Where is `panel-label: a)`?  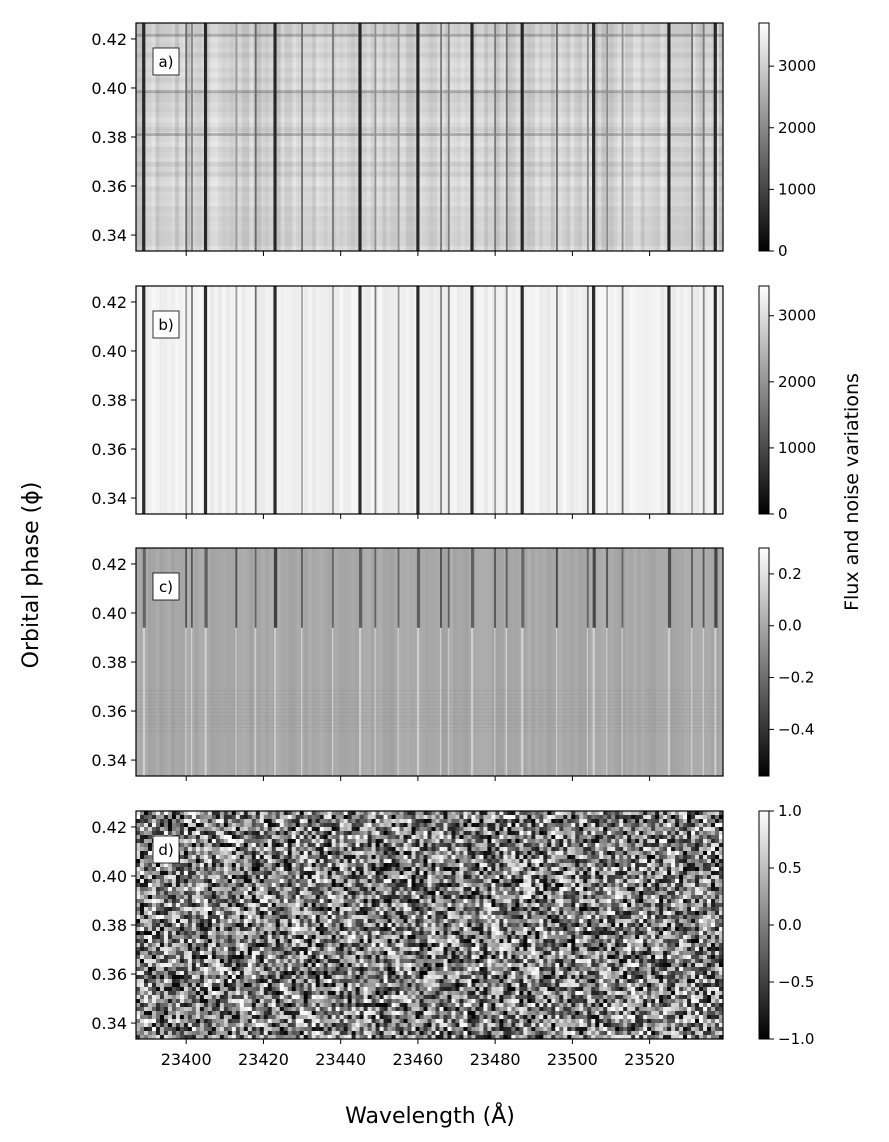
panel-label: a) is located at coordinates (165, 62).